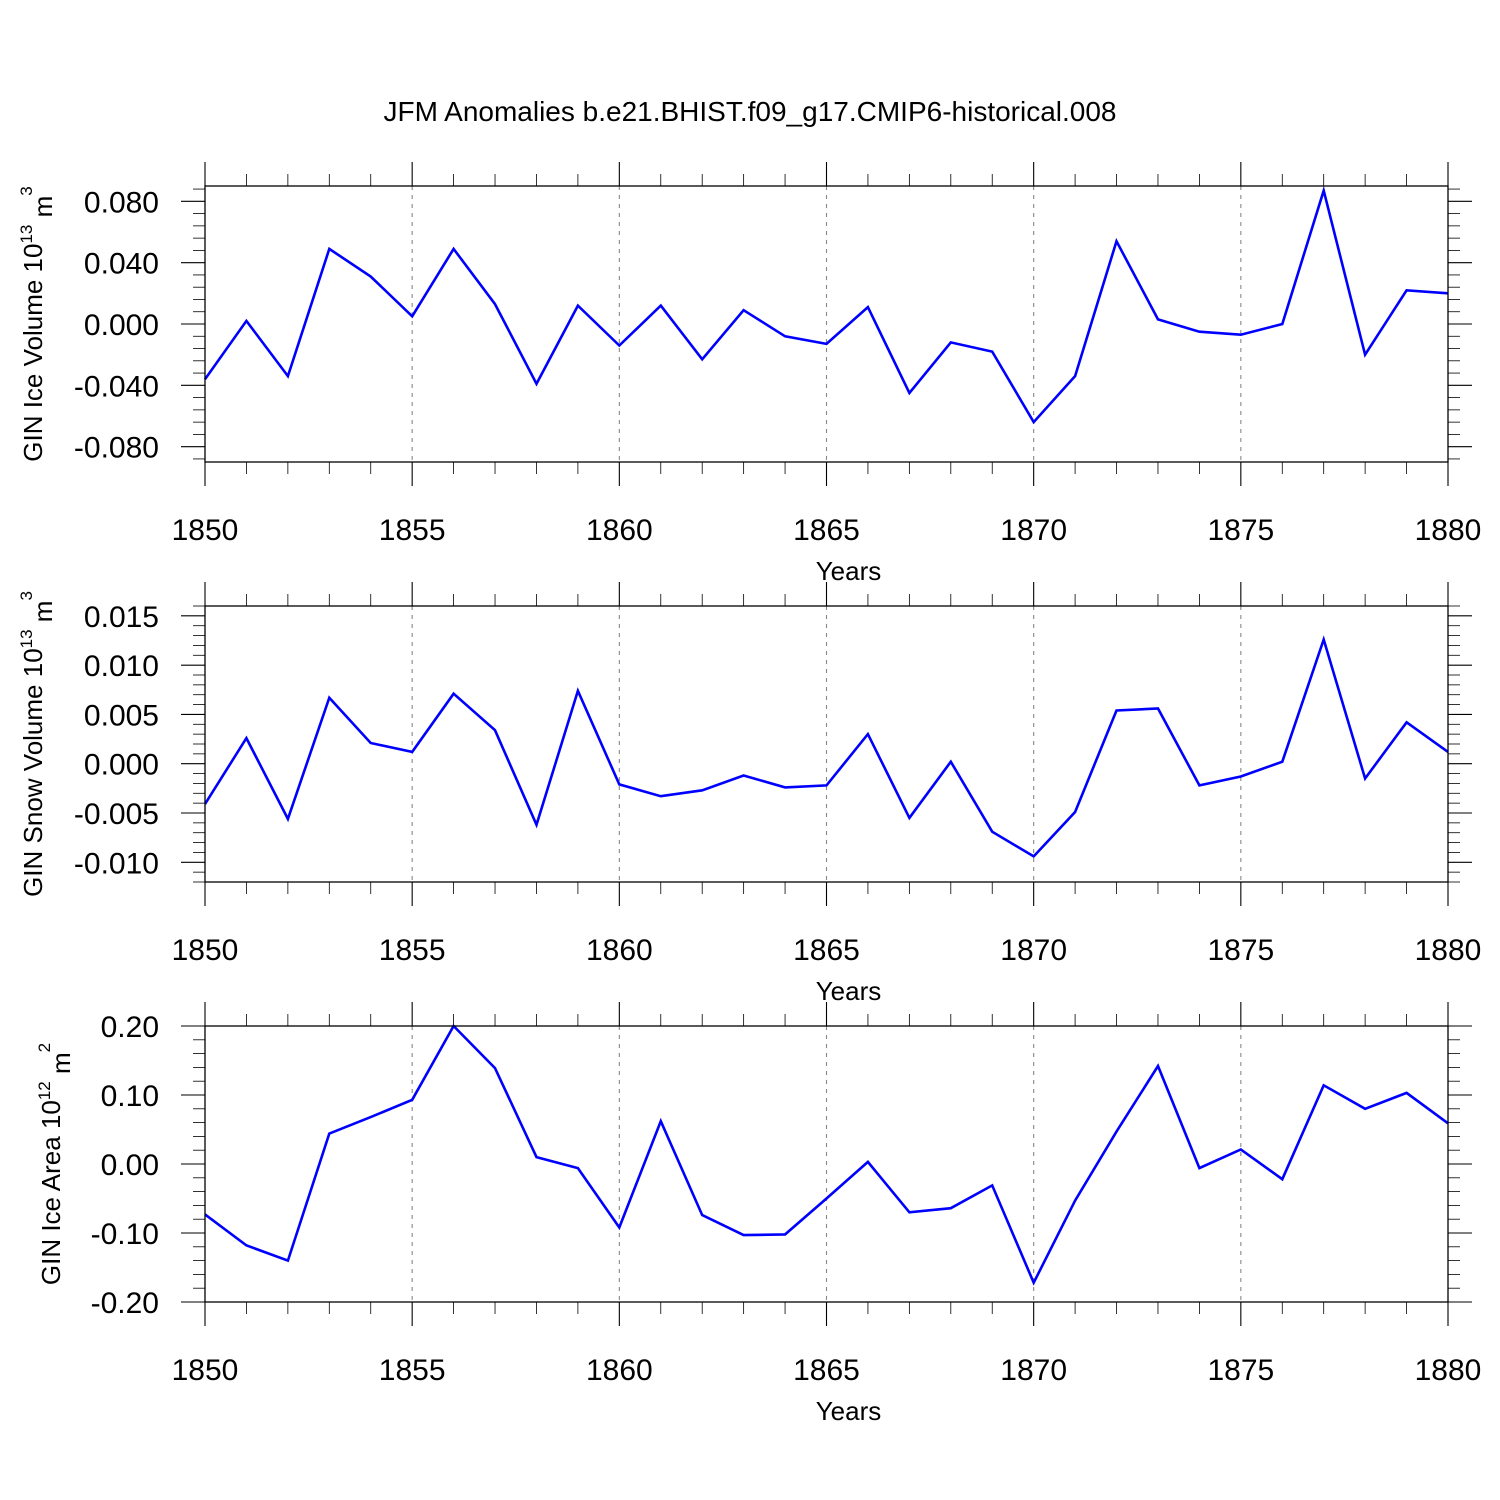 Image resolution: width=1500 pixels, height=1500 pixels. What do you see at coordinates (116, 386) in the screenshot?
I see `y-tick-label: -0.040` at bounding box center [116, 386].